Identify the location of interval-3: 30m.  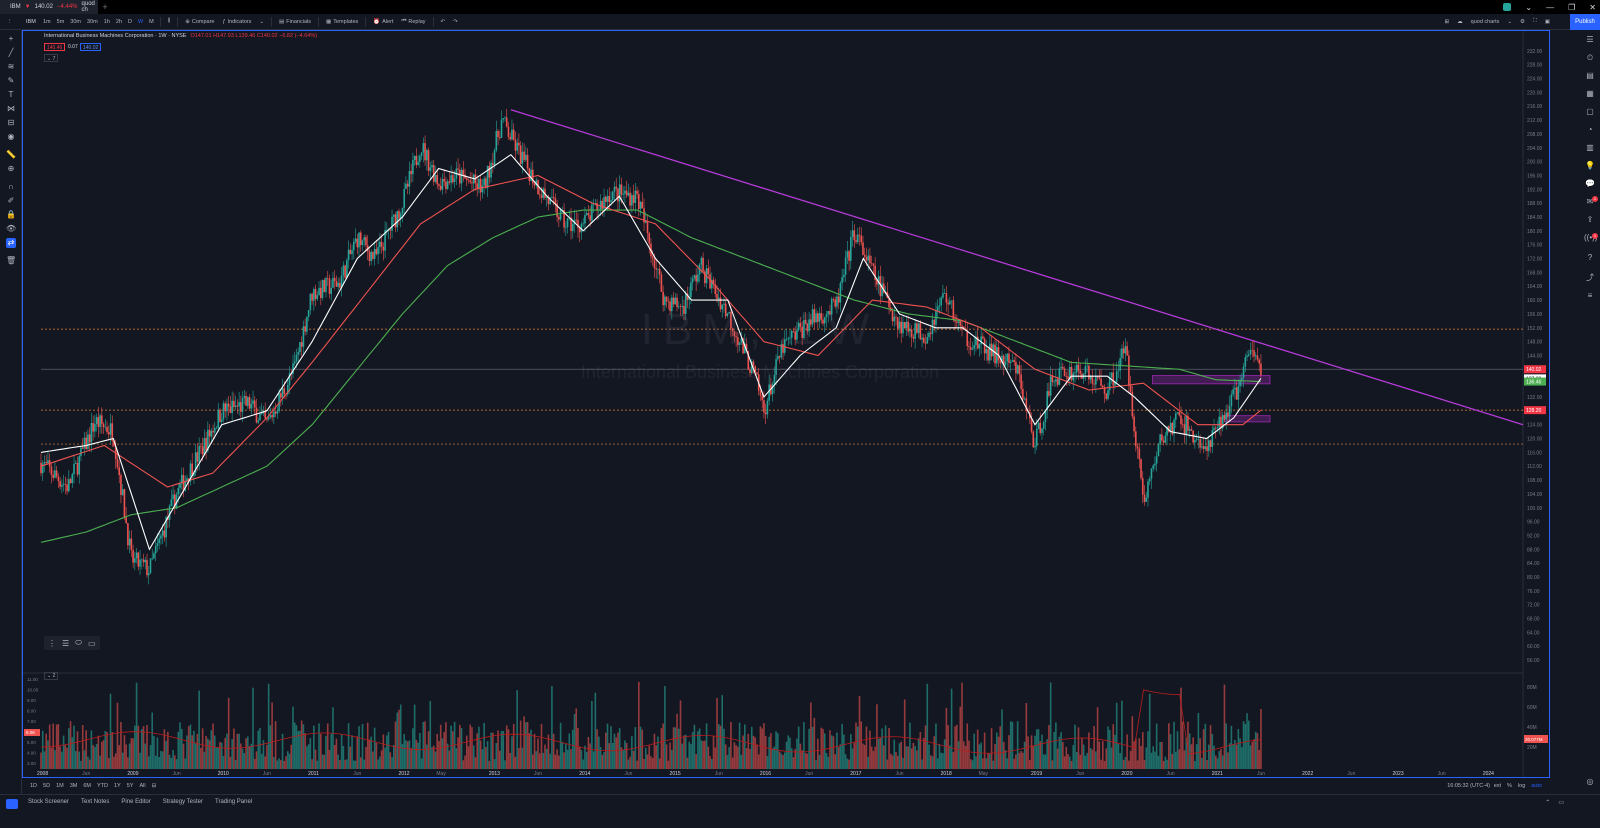
(92, 21).